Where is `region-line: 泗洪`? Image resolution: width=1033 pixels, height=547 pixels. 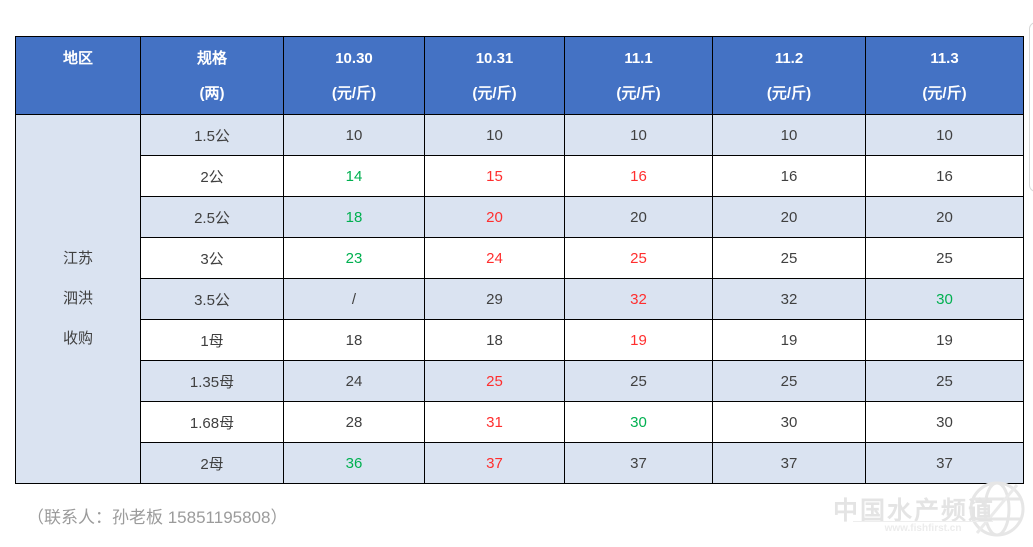 region-line: 泗洪 is located at coordinates (77, 298).